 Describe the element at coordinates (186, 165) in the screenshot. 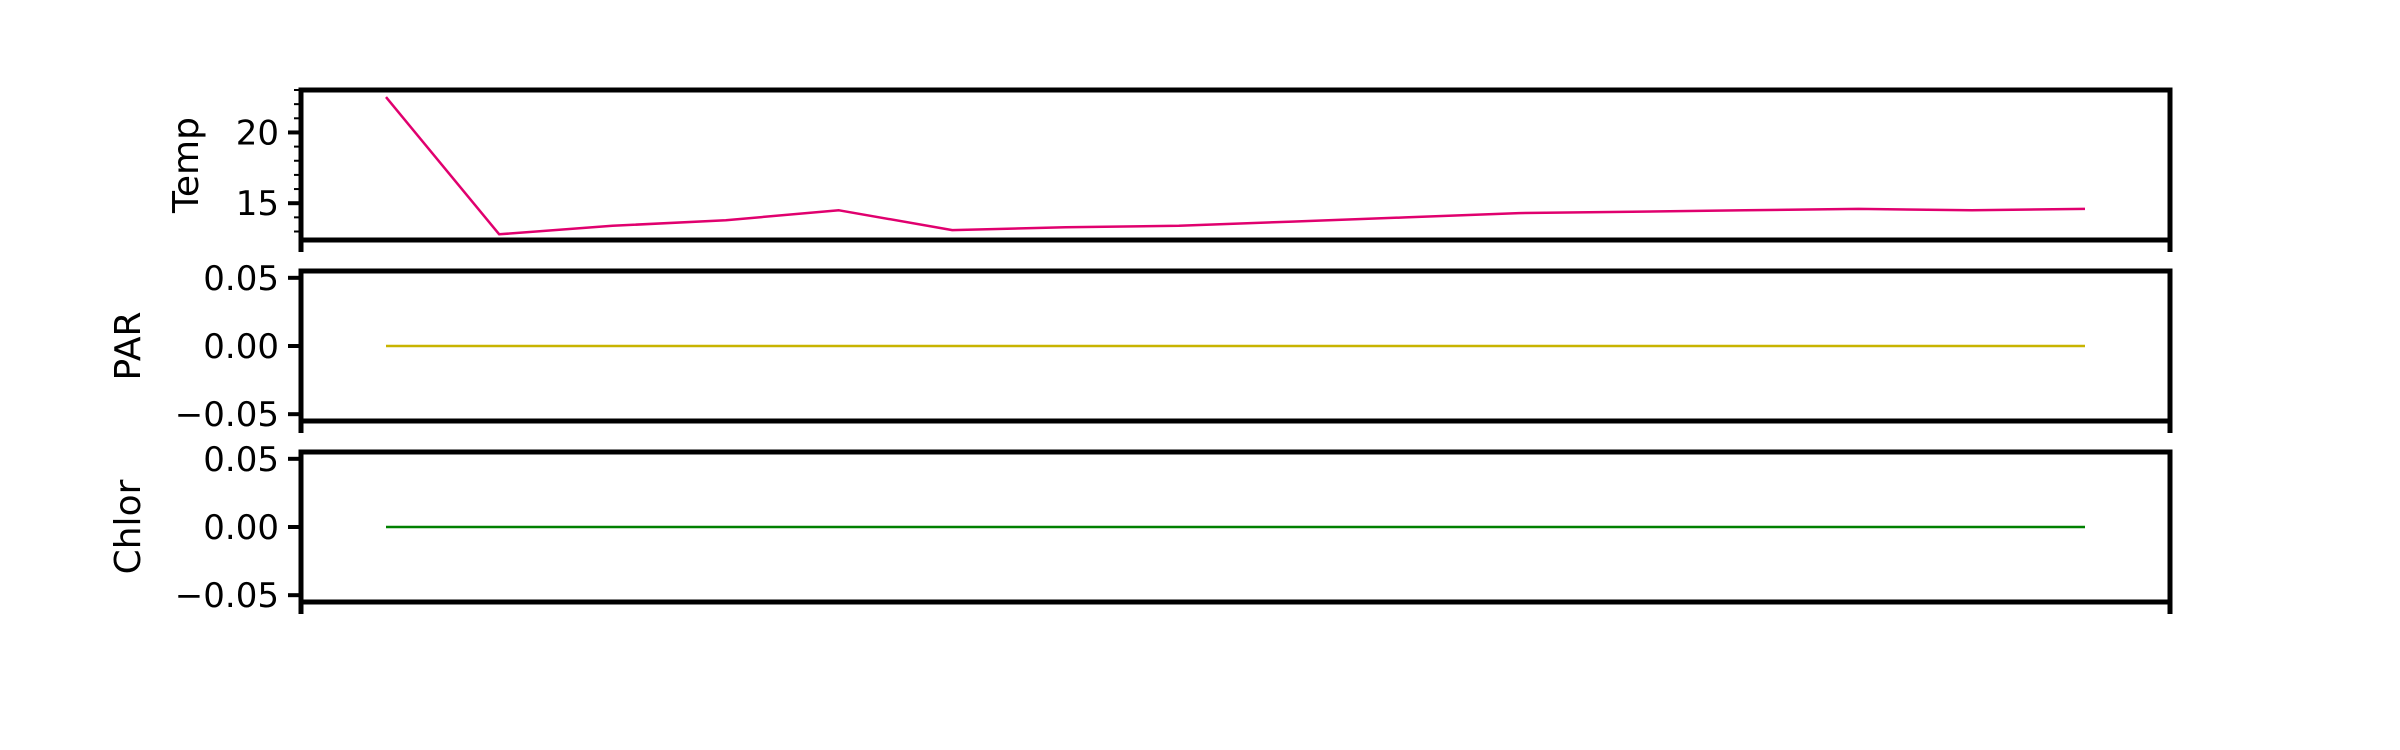

I see `temp-y-axis-label: Temp` at that location.